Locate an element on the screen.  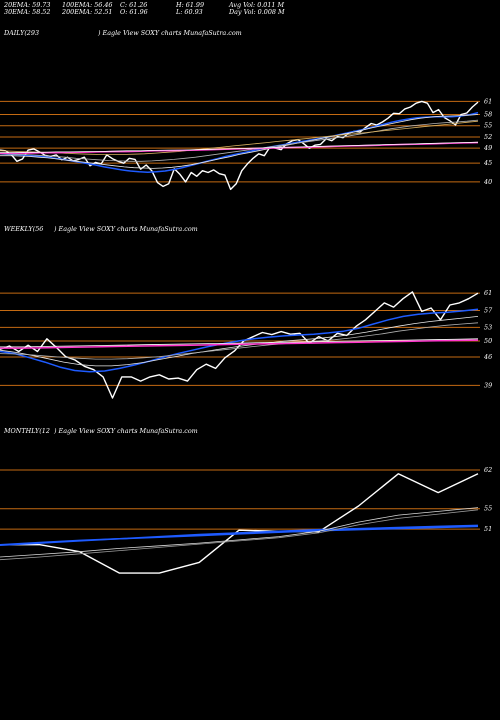
avg-volume-readout: Avg Vol: 0.011 M is located at coordinates (257, 5).